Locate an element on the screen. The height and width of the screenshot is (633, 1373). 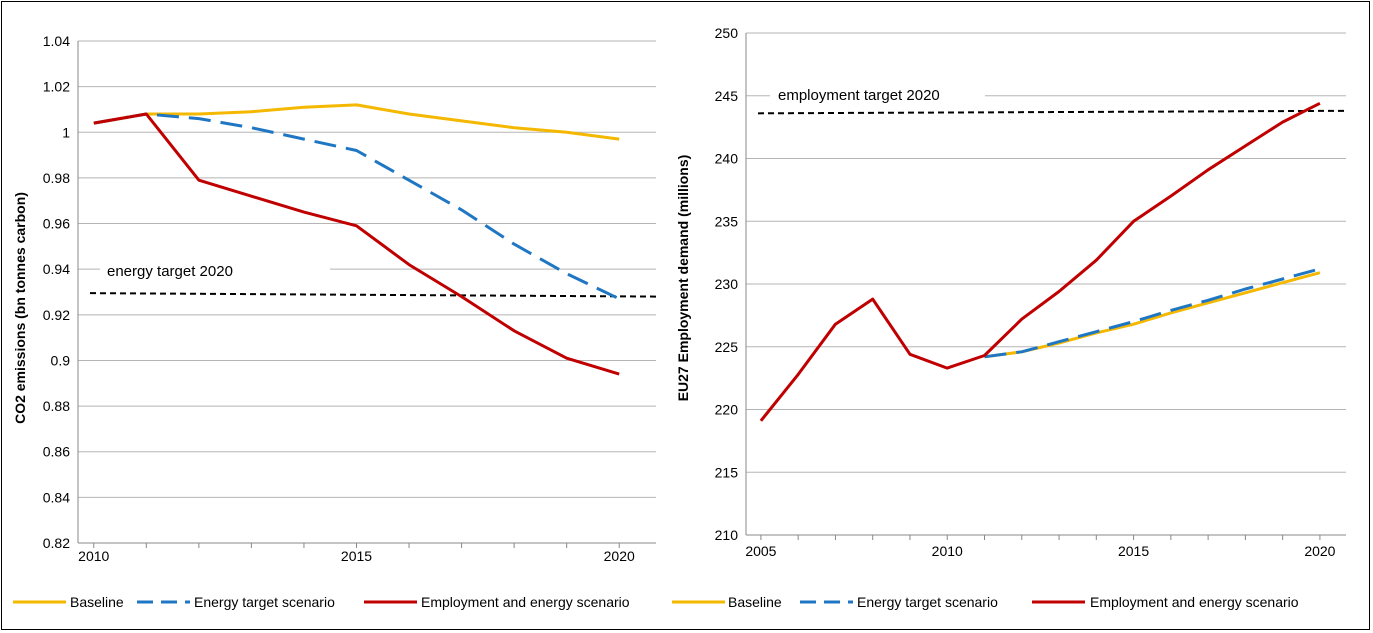
y-tick-label: 0.9 is located at coordinates (61, 360).